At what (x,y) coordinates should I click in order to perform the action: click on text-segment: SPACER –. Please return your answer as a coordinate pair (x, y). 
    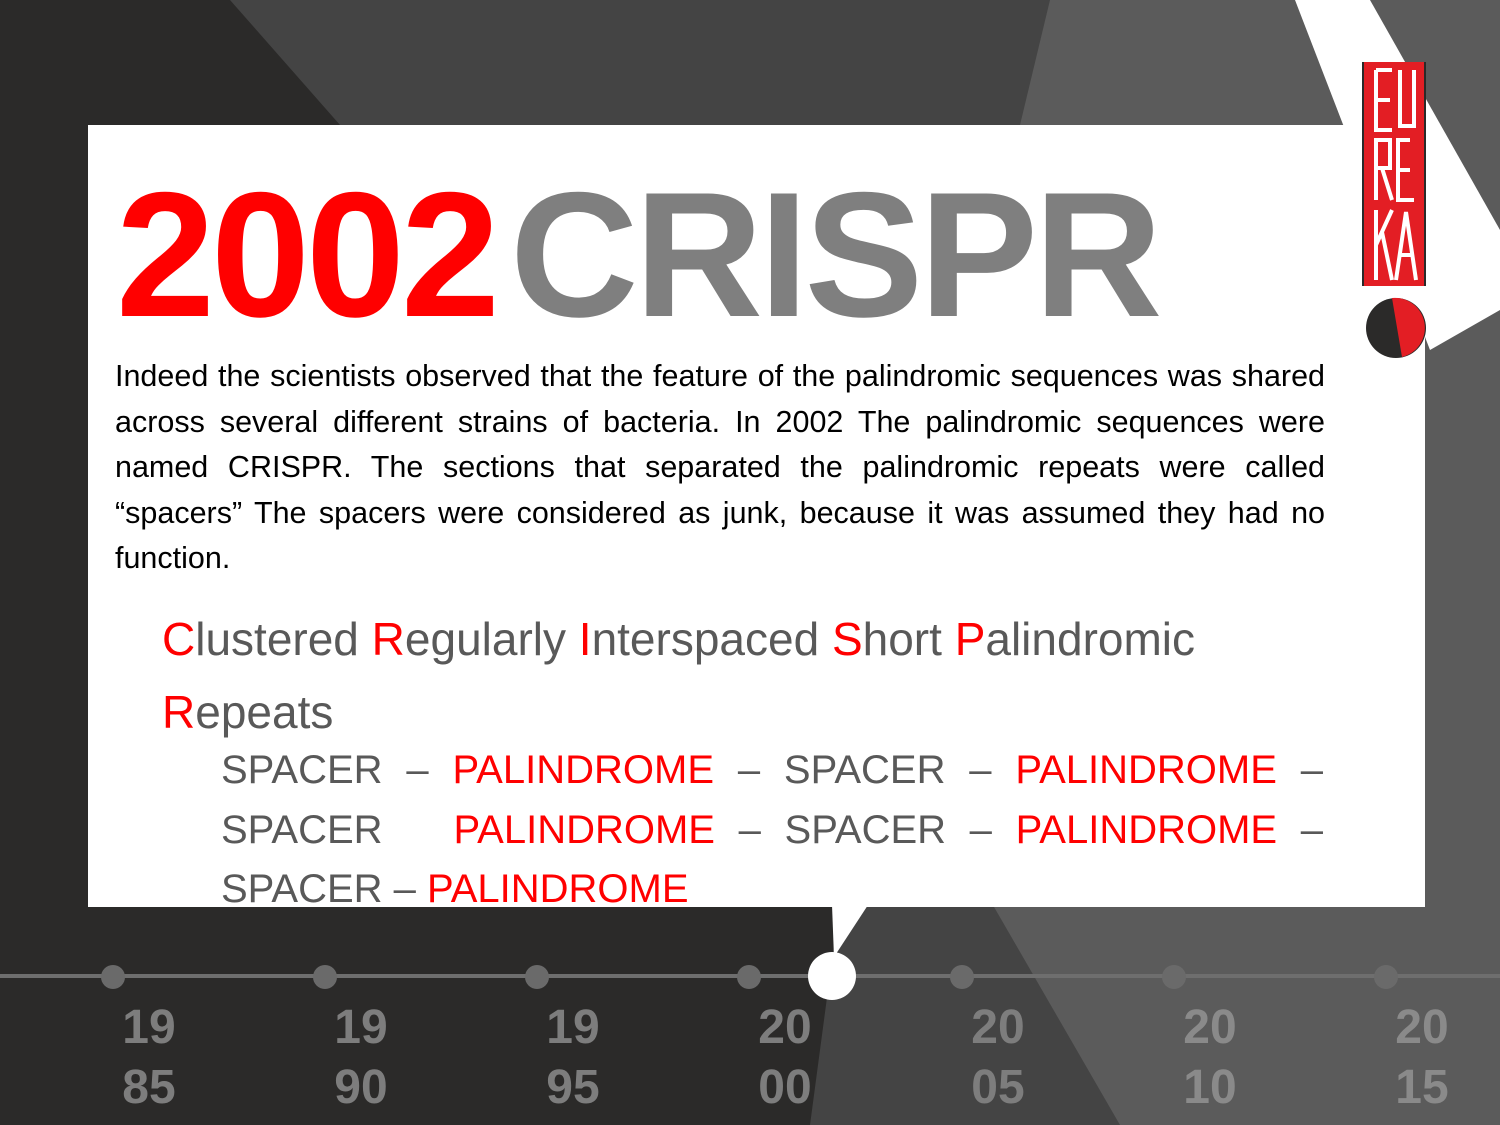
    Looking at the image, I should click on (337, 770).